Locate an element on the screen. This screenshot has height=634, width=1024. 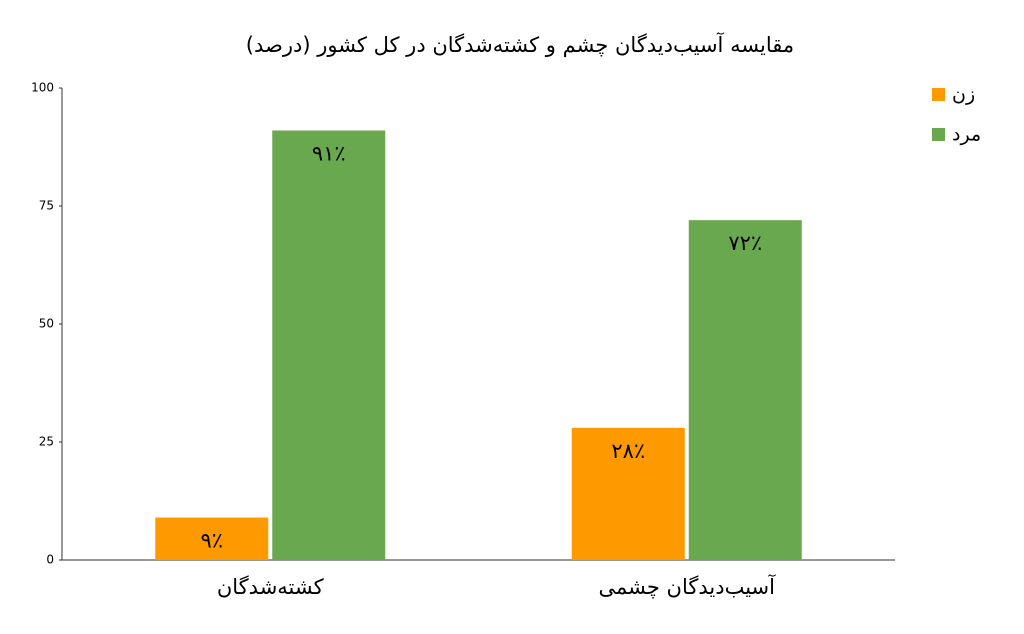
legend-label: زن is located at coordinates (963, 95).